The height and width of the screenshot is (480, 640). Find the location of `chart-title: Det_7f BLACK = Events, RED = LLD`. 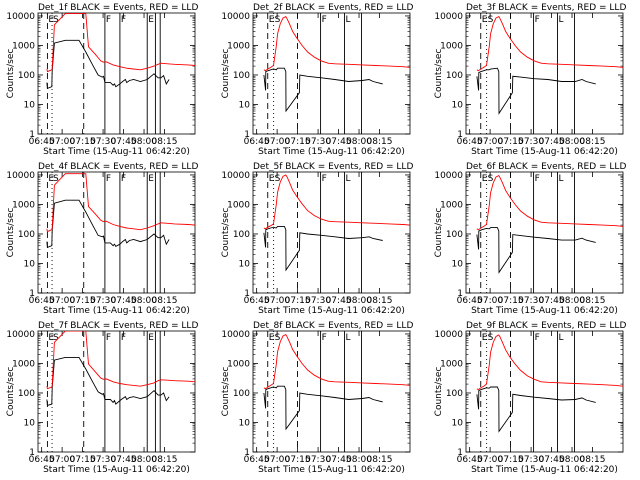

chart-title: Det_7f BLACK = Events, RED = LLD is located at coordinates (118, 326).